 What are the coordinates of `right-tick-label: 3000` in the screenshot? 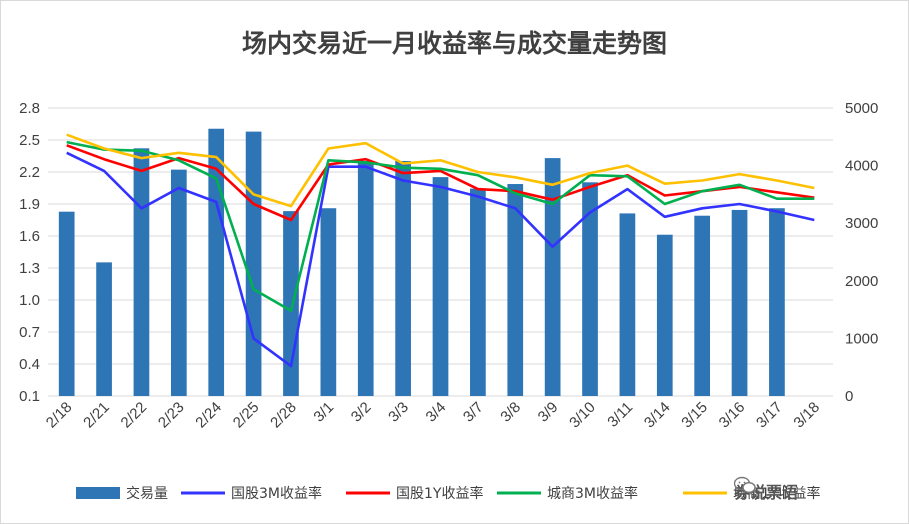 It's located at (861, 223).